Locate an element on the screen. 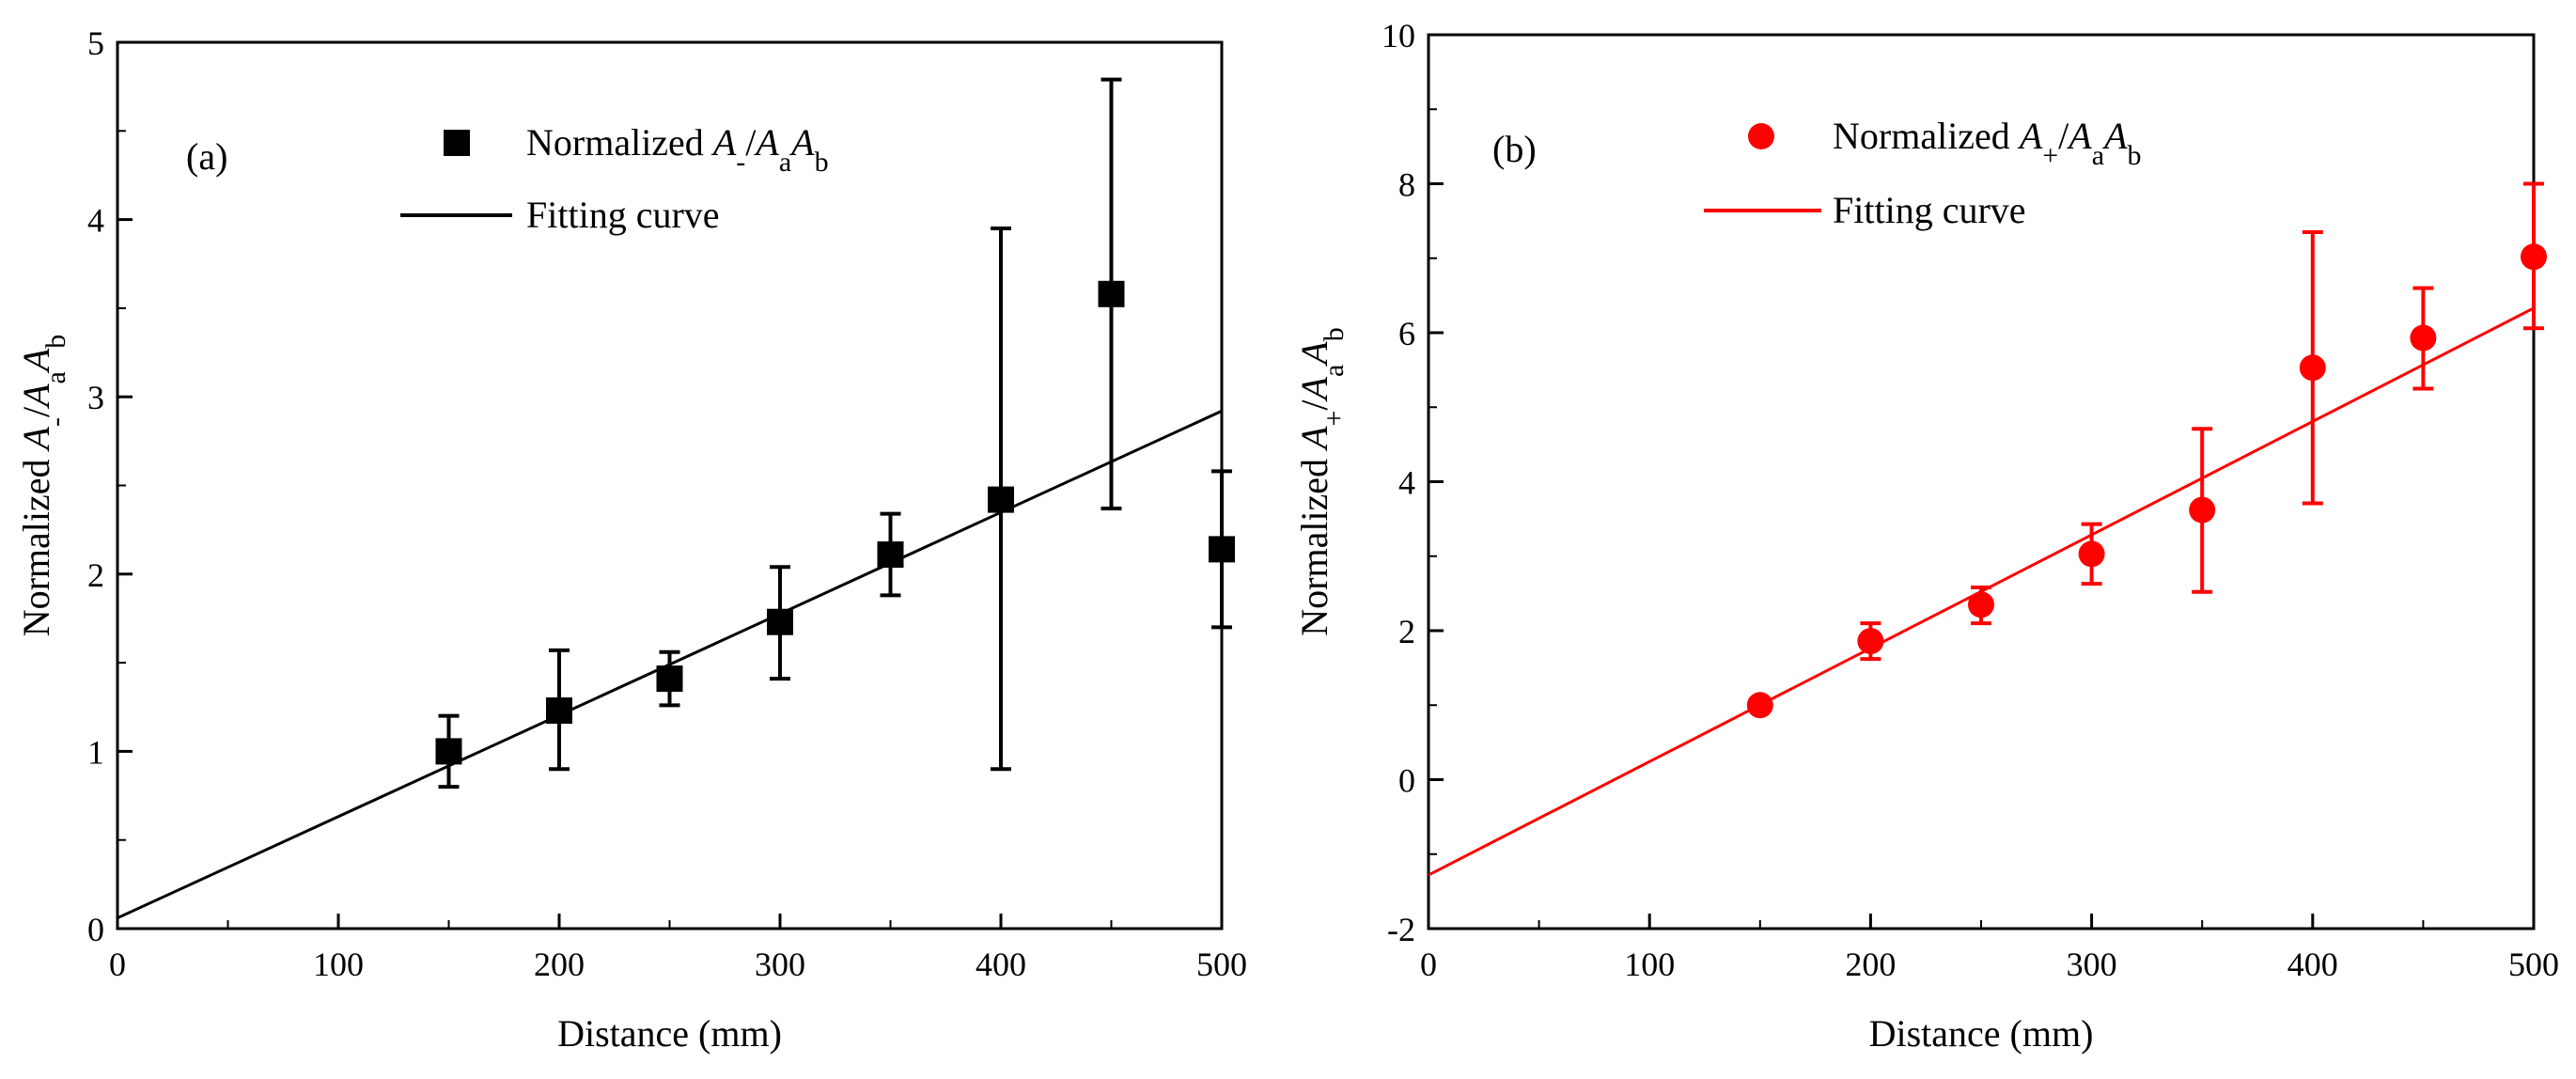 Image resolution: width=2576 pixels, height=1079 pixels. legend-label-data: Normalized A+/AaAb is located at coordinates (1987, 143).